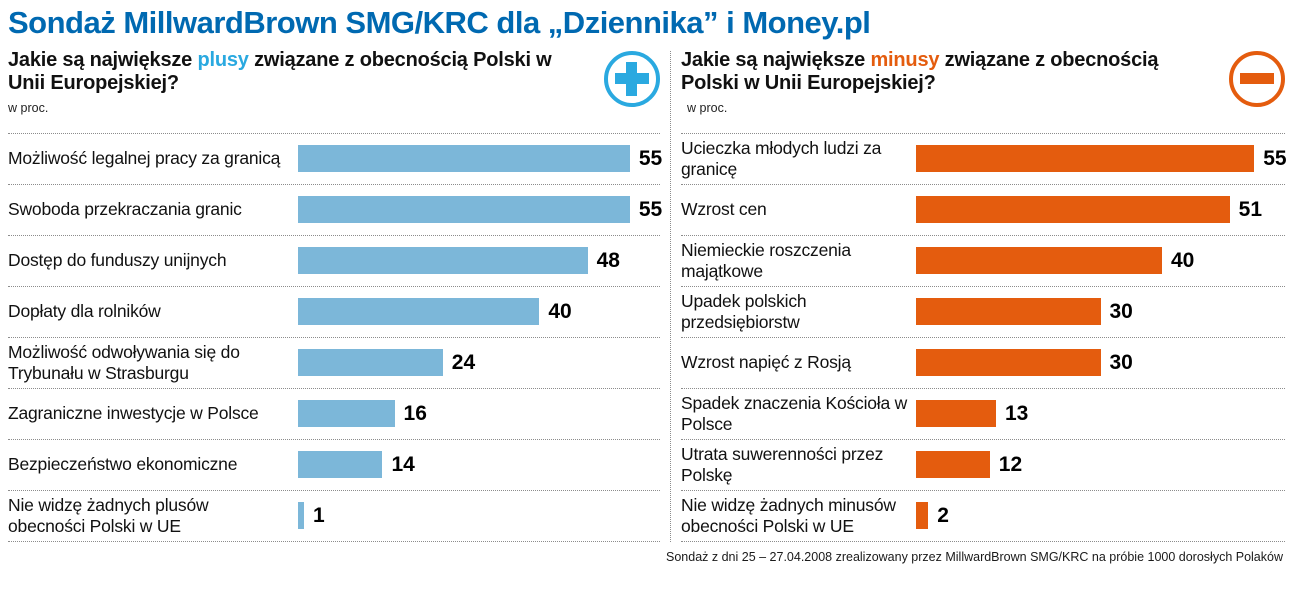 The image size is (1290, 589). What do you see at coordinates (781, 158) in the screenshot?
I see `bar-label: Ucieczka młodych ludzi za granicę` at bounding box center [781, 158].